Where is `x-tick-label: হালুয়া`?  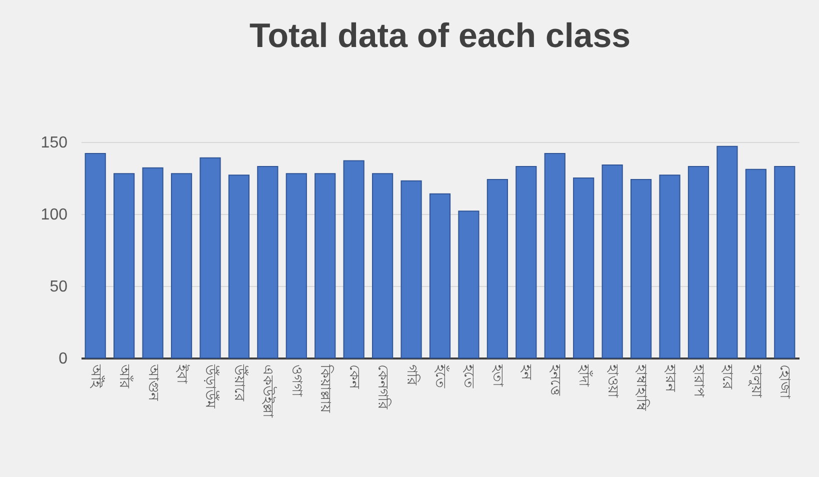 x-tick-label: হালুয়া is located at coordinates (756, 381).